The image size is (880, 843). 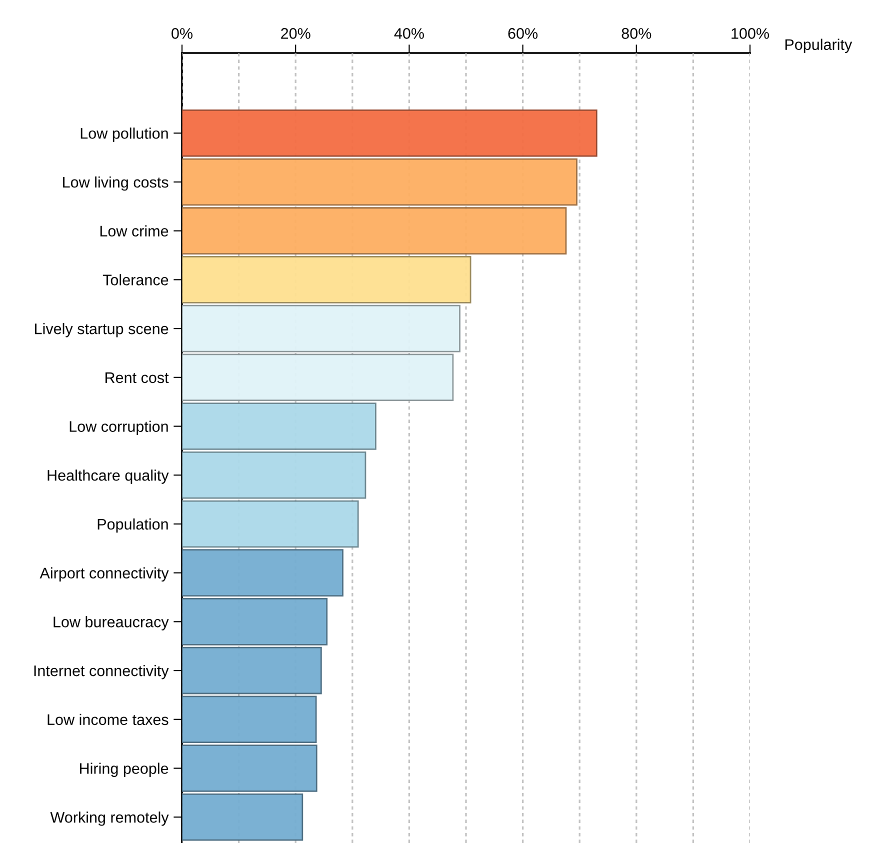 What do you see at coordinates (133, 525) in the screenshot?
I see `y-tick-label: Population` at bounding box center [133, 525].